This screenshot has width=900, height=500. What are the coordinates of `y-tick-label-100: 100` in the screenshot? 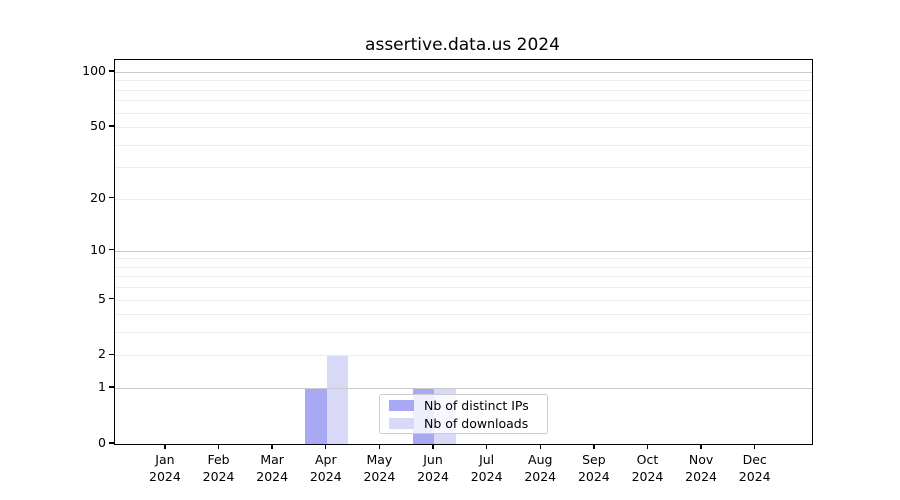 It's located at (94, 70).